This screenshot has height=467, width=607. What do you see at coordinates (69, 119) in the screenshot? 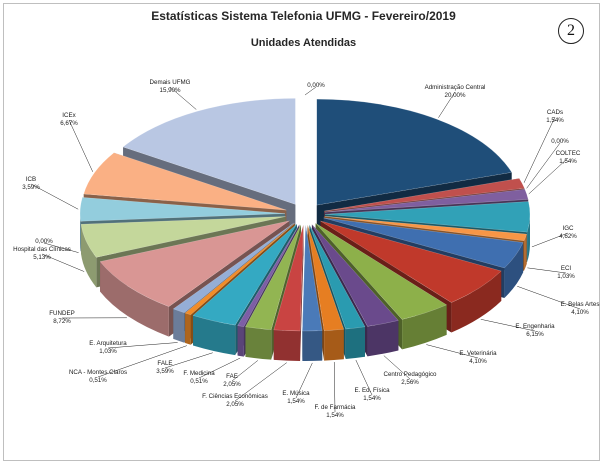
I see `slice-label-icex: ICEx 6,67%` at bounding box center [69, 119].